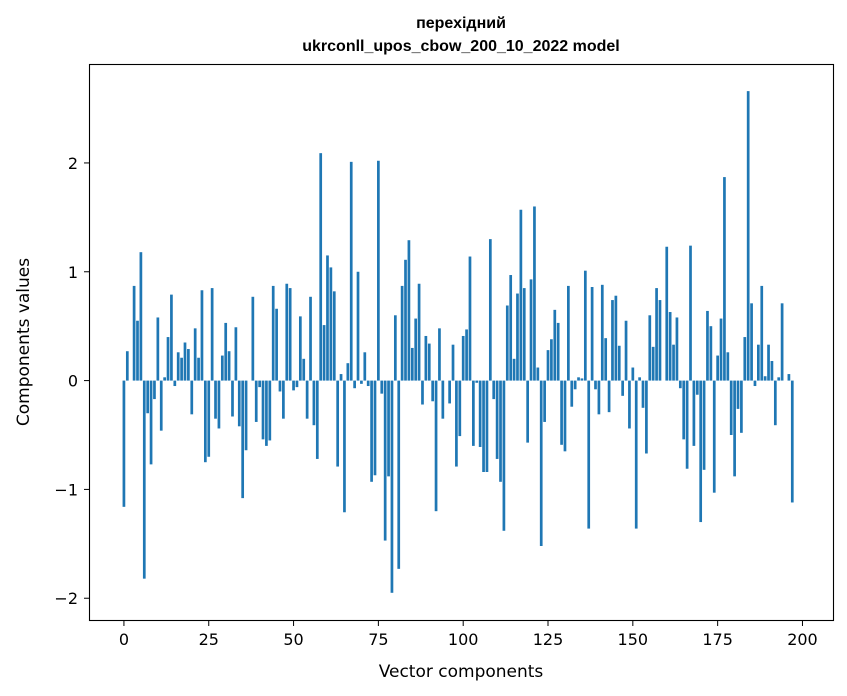 Image resolution: width=847 pixels, height=696 pixels. I want to click on y-tick-label: 1, so click(73, 272).